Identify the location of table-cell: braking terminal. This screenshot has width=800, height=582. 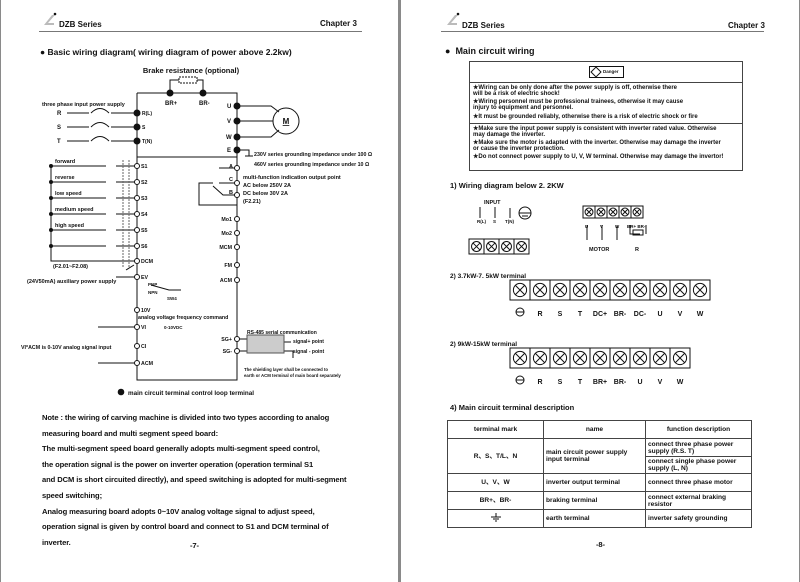
(594, 500).